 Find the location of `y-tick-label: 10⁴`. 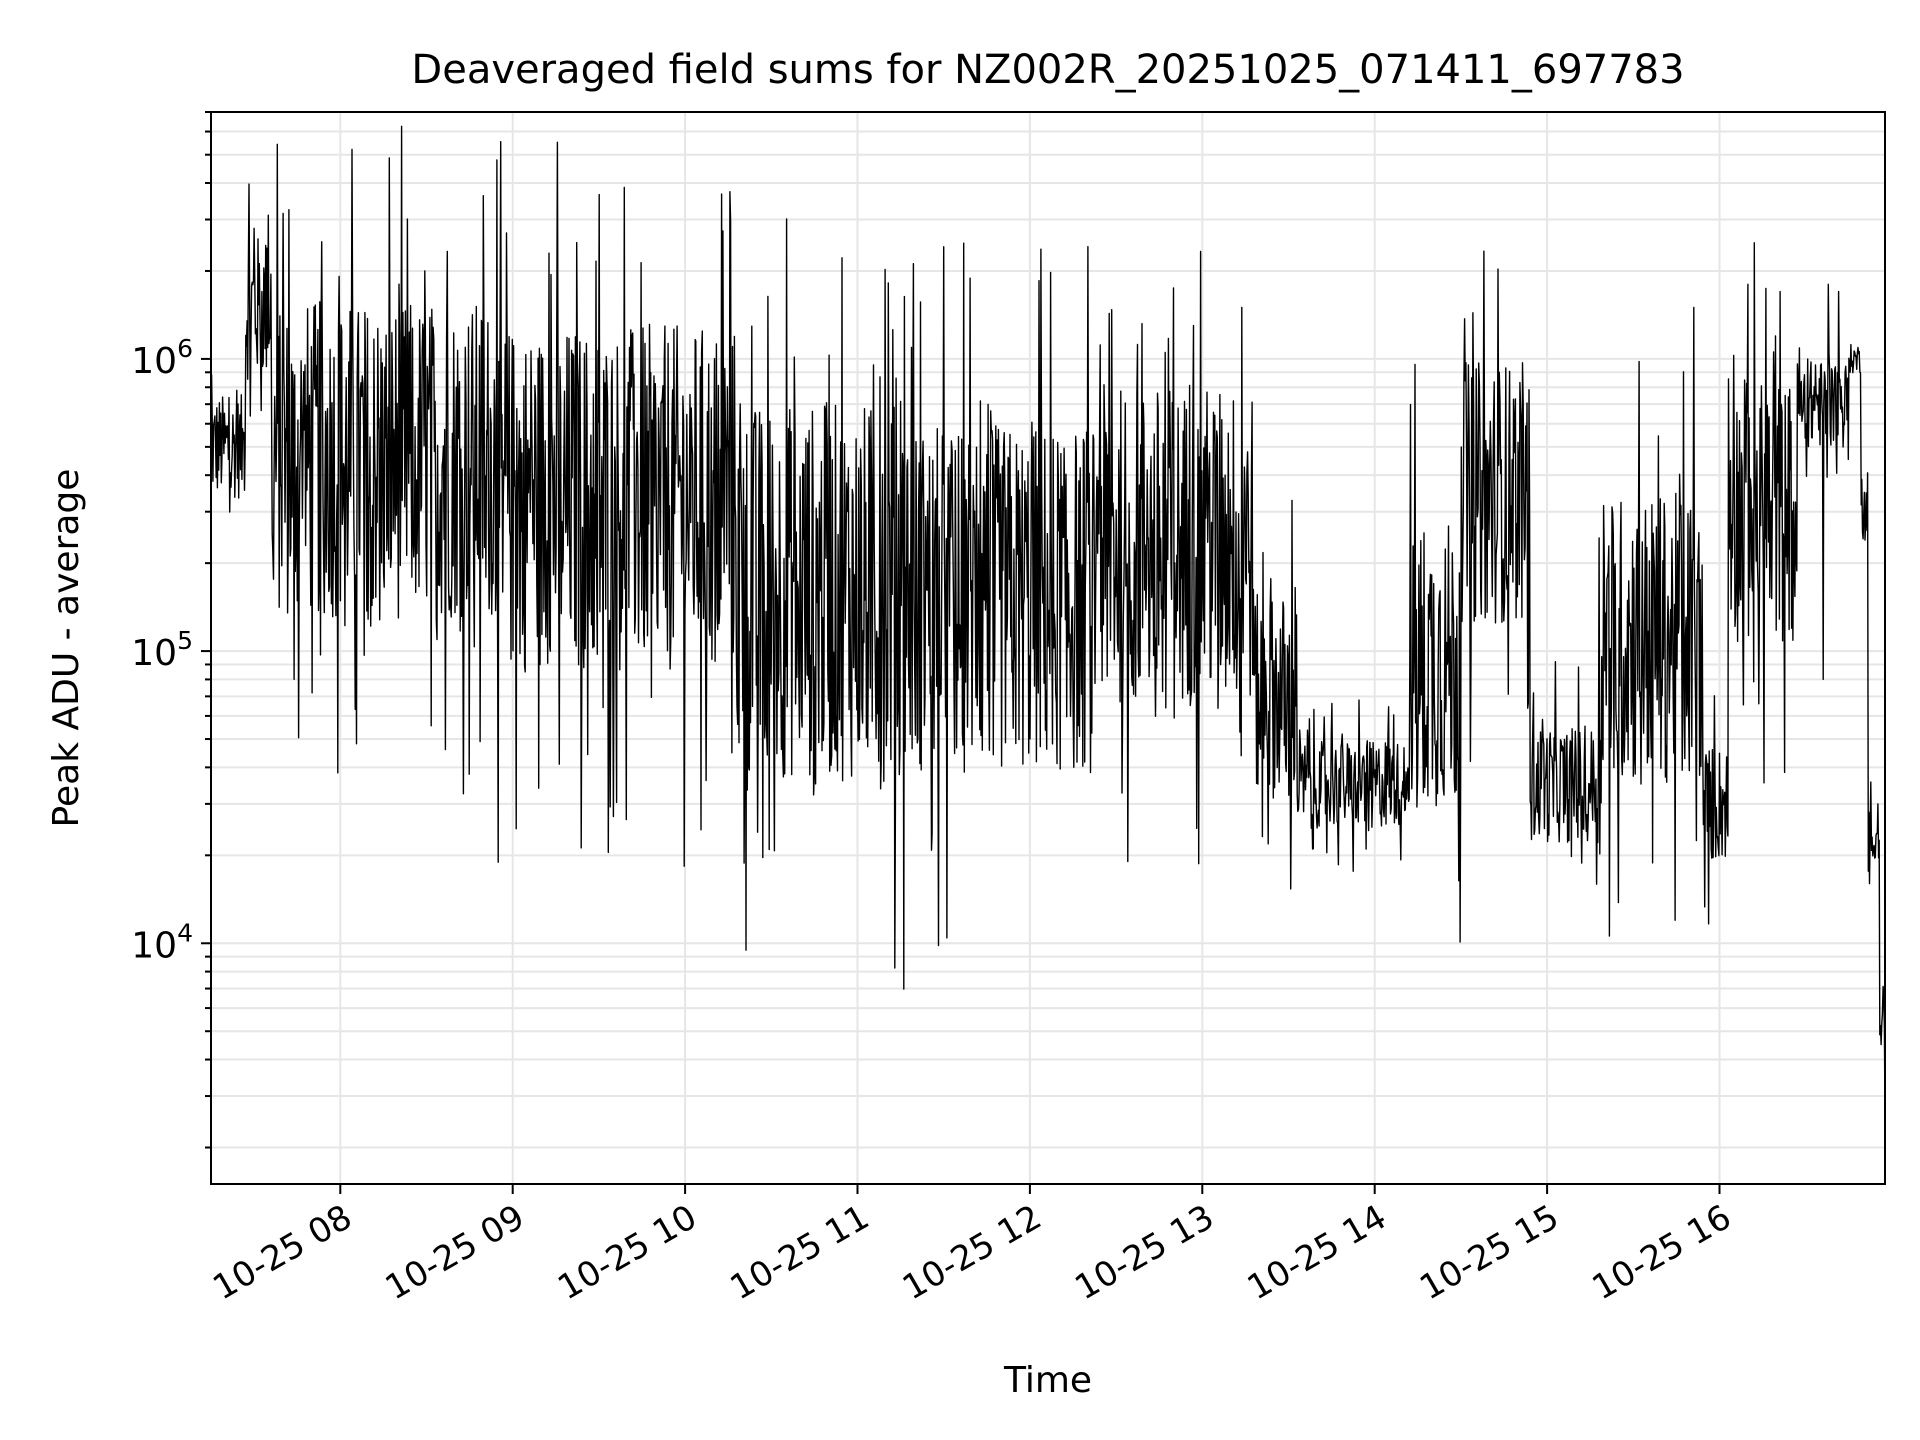

y-tick-label: 10⁴ is located at coordinates (162, 942).